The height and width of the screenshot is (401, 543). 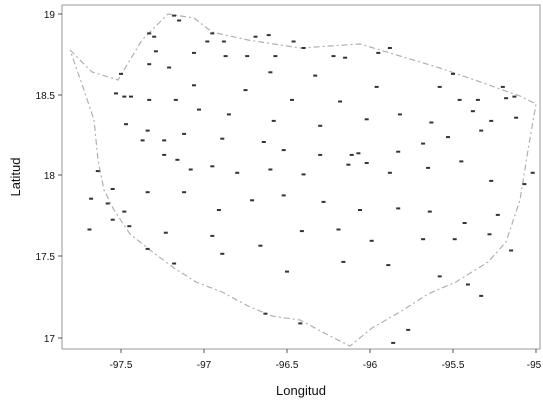 I want to click on x-tick-label: -95.5, so click(x=453, y=365).